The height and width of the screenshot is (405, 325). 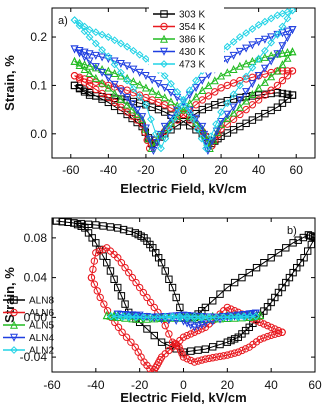 I want to click on legend-label: ALN5, so click(x=41, y=326).